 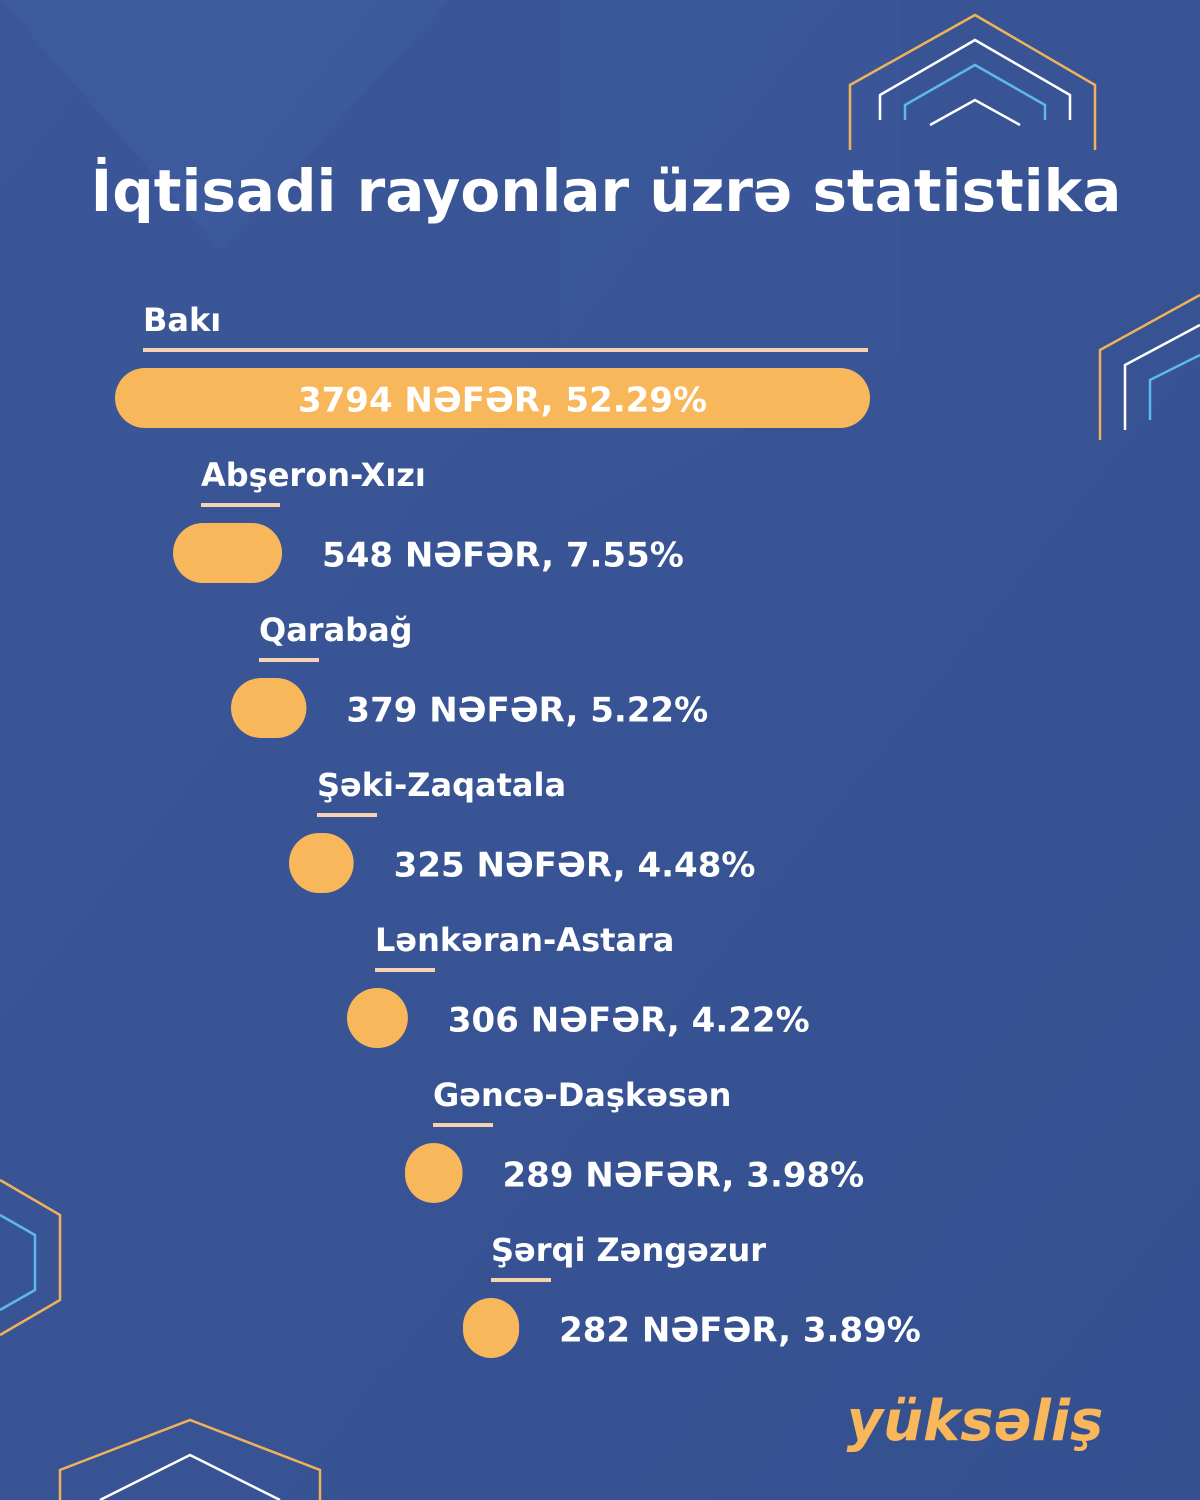 I want to click on bg-shape, so click(x=225, y=125).